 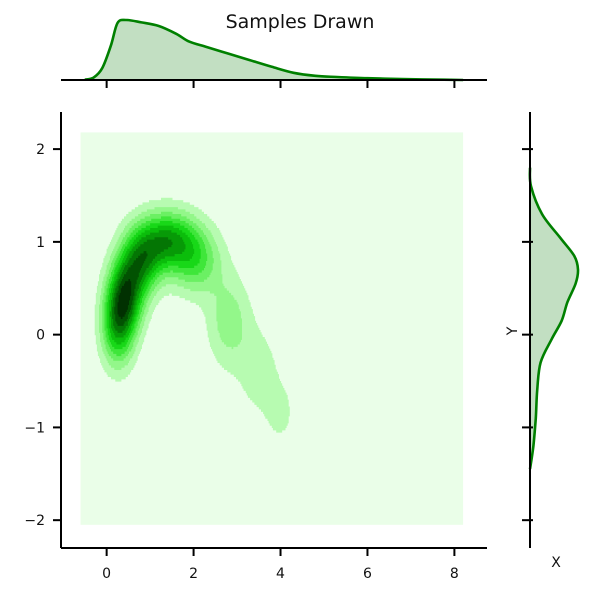 I want to click on y-tick-label: 2, so click(x=40, y=150).